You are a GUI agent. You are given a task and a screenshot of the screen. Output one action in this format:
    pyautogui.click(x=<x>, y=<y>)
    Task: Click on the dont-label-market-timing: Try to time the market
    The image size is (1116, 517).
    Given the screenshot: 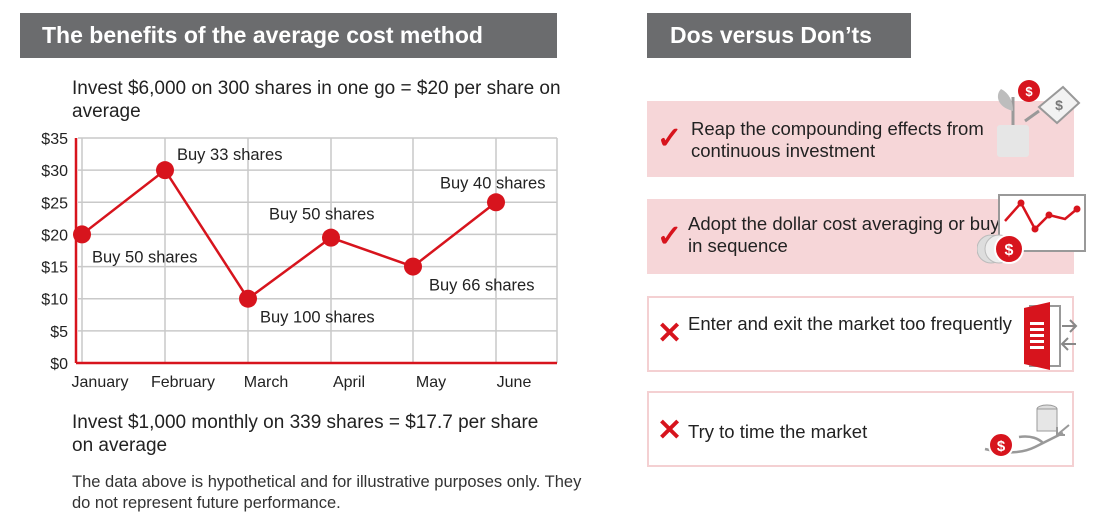 What is the action you would take?
    pyautogui.click(x=778, y=431)
    